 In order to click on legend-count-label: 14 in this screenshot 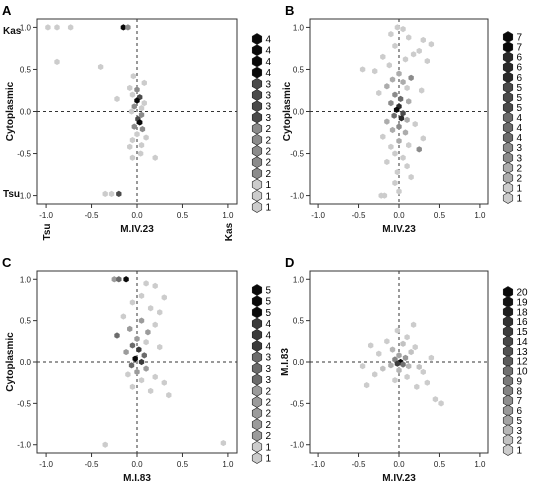, I will do `click(523, 342)`.